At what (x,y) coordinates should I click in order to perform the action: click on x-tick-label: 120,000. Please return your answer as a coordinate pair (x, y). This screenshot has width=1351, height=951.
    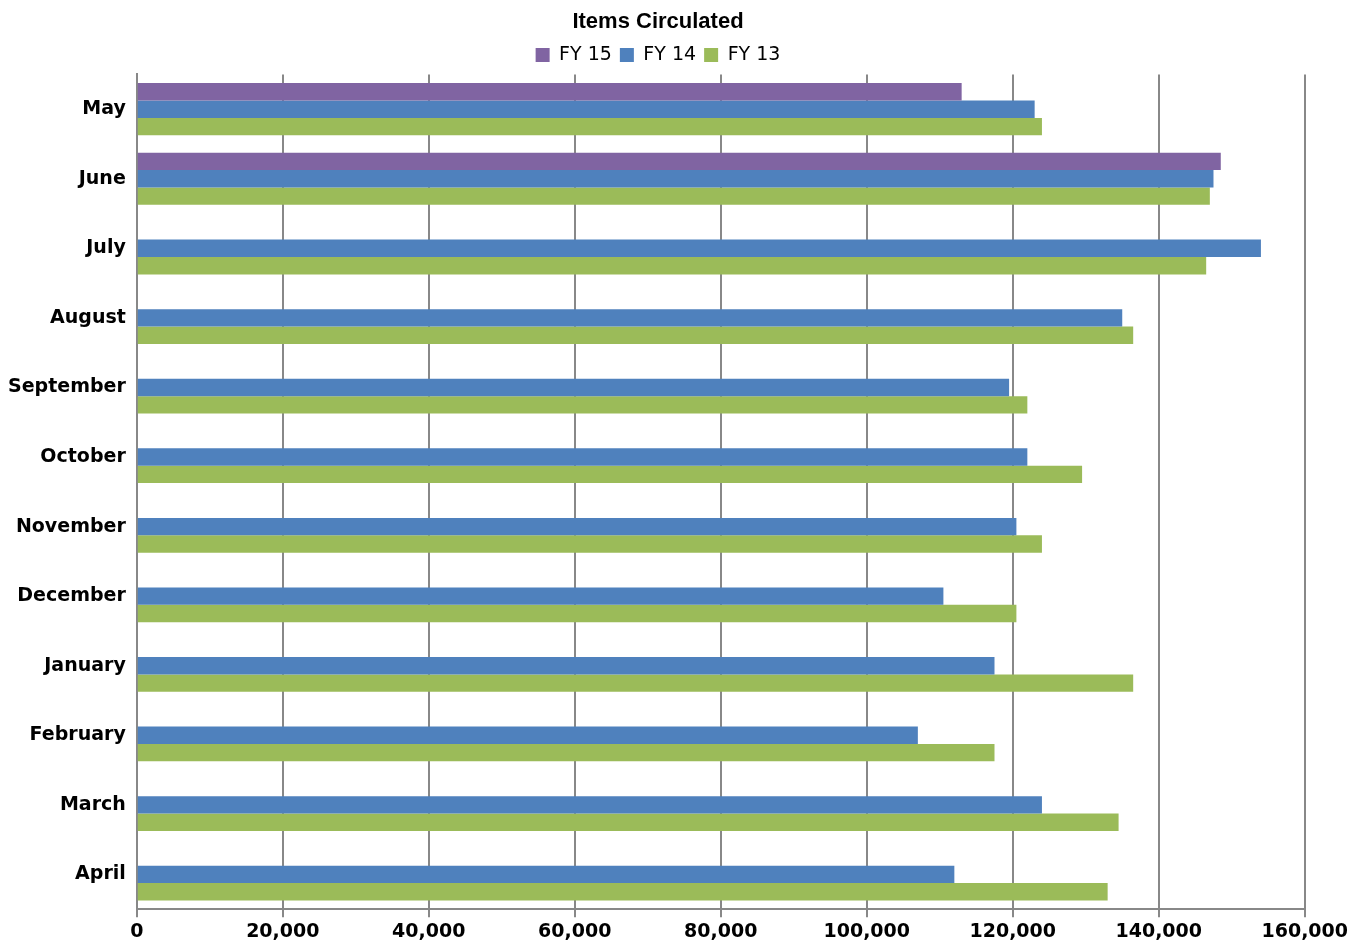
    Looking at the image, I should click on (1013, 929).